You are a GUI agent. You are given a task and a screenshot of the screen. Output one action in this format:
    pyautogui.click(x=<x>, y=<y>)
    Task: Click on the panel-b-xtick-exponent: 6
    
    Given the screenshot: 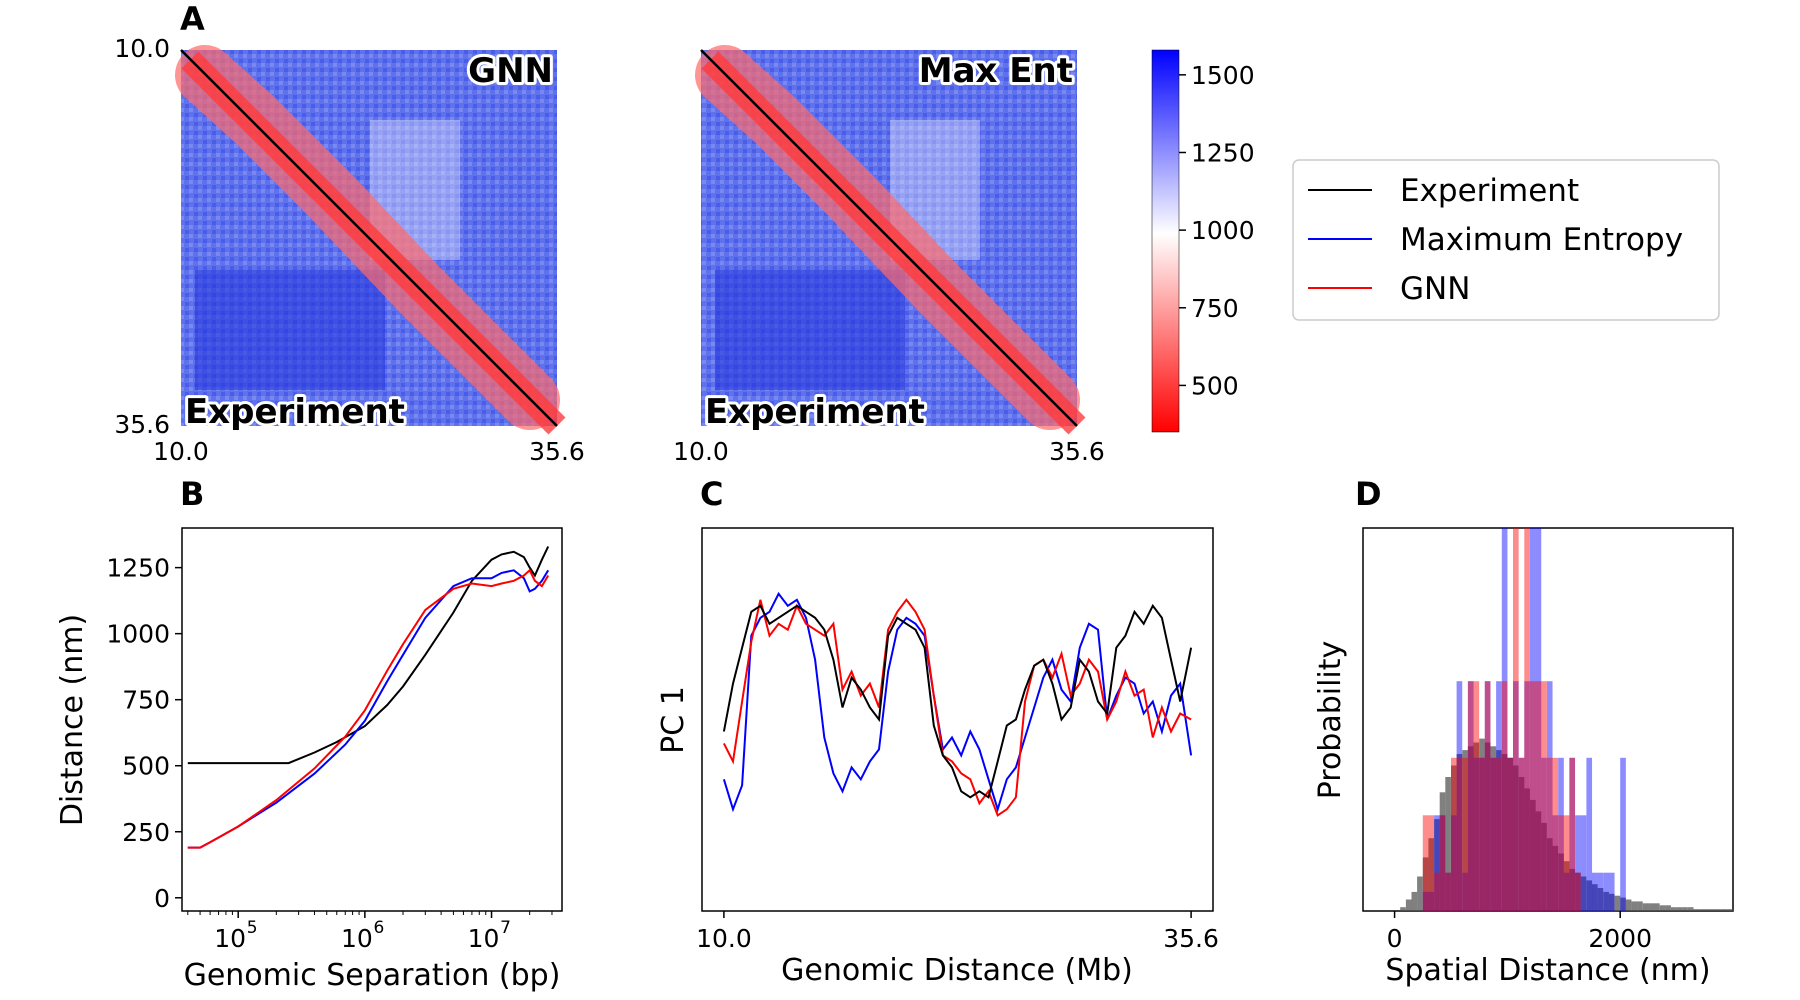 What is the action you would take?
    pyautogui.click(x=378, y=928)
    